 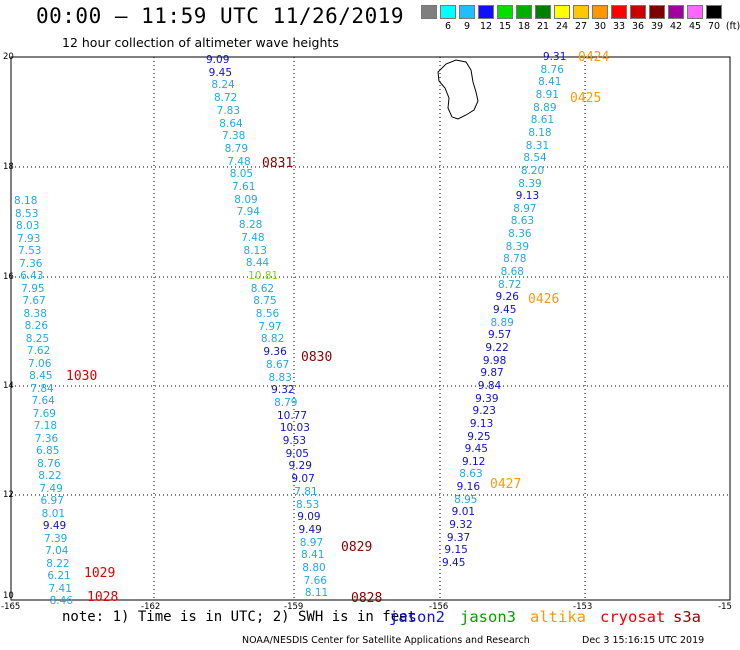 What do you see at coordinates (558, 617) in the screenshot?
I see `satellite-altika: altika` at bounding box center [558, 617].